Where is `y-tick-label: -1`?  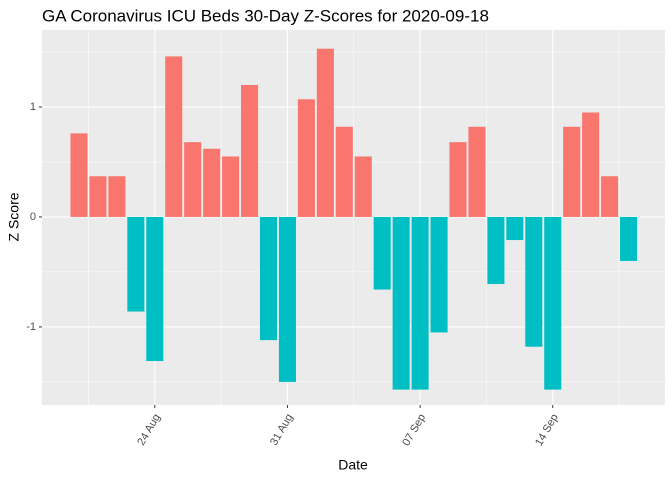
y-tick-label: -1 is located at coordinates (31, 327).